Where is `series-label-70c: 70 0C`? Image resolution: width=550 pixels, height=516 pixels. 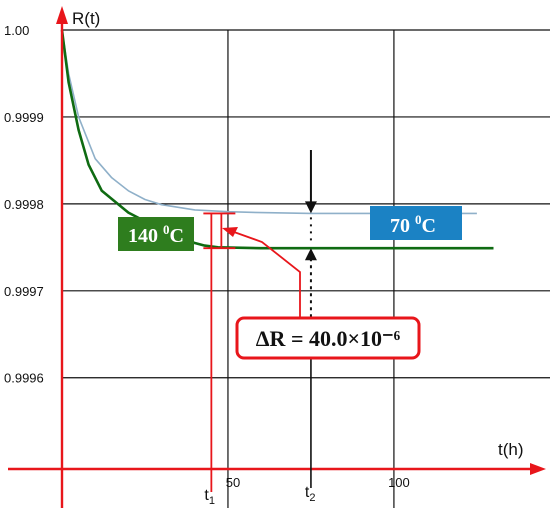 series-label-70c: 70 0C is located at coordinates (416, 223).